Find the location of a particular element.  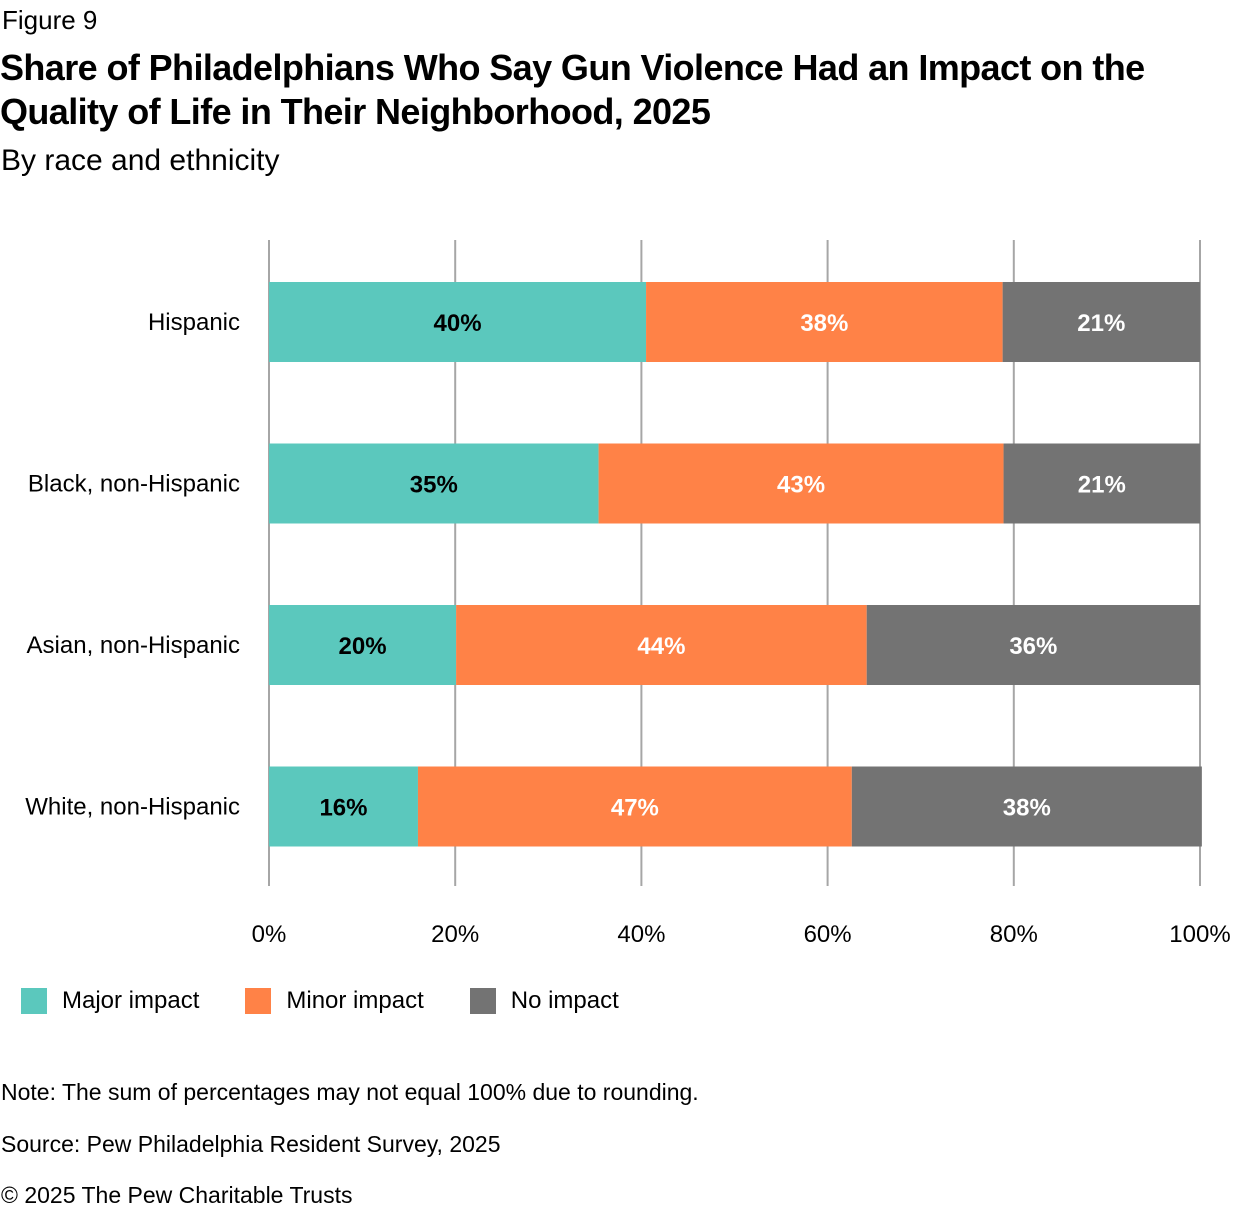

bar-minor-impact-hispanic is located at coordinates (824, 322).